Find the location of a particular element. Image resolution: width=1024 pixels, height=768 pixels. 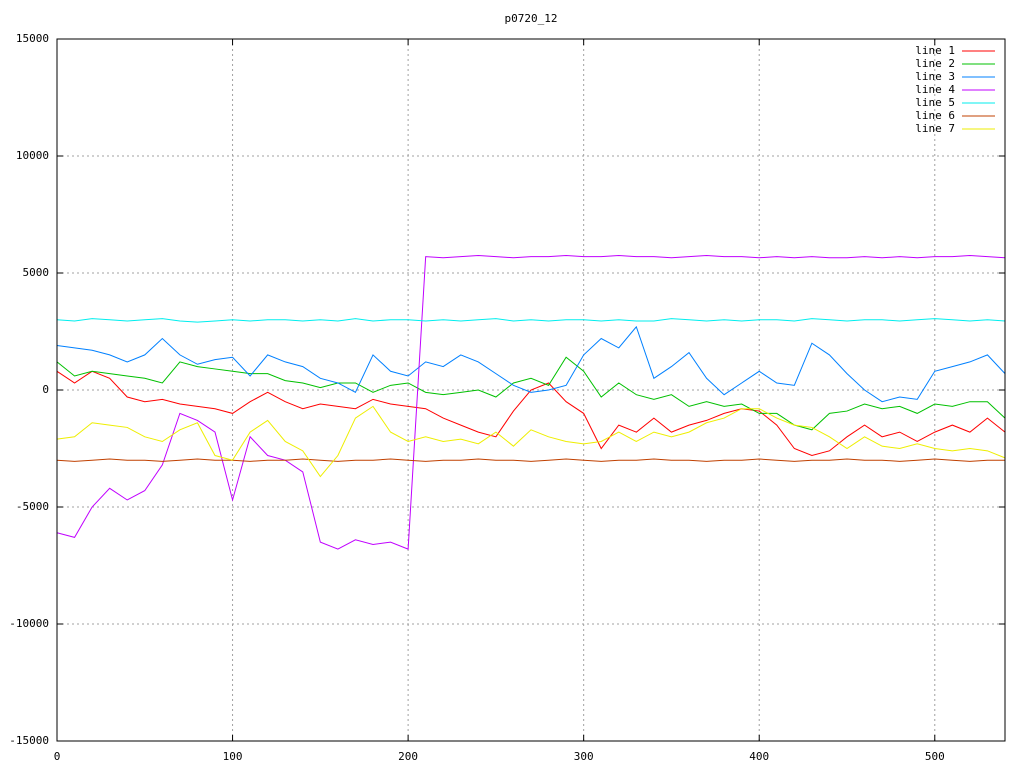

legend-label: line 6 is located at coordinates (935, 115).